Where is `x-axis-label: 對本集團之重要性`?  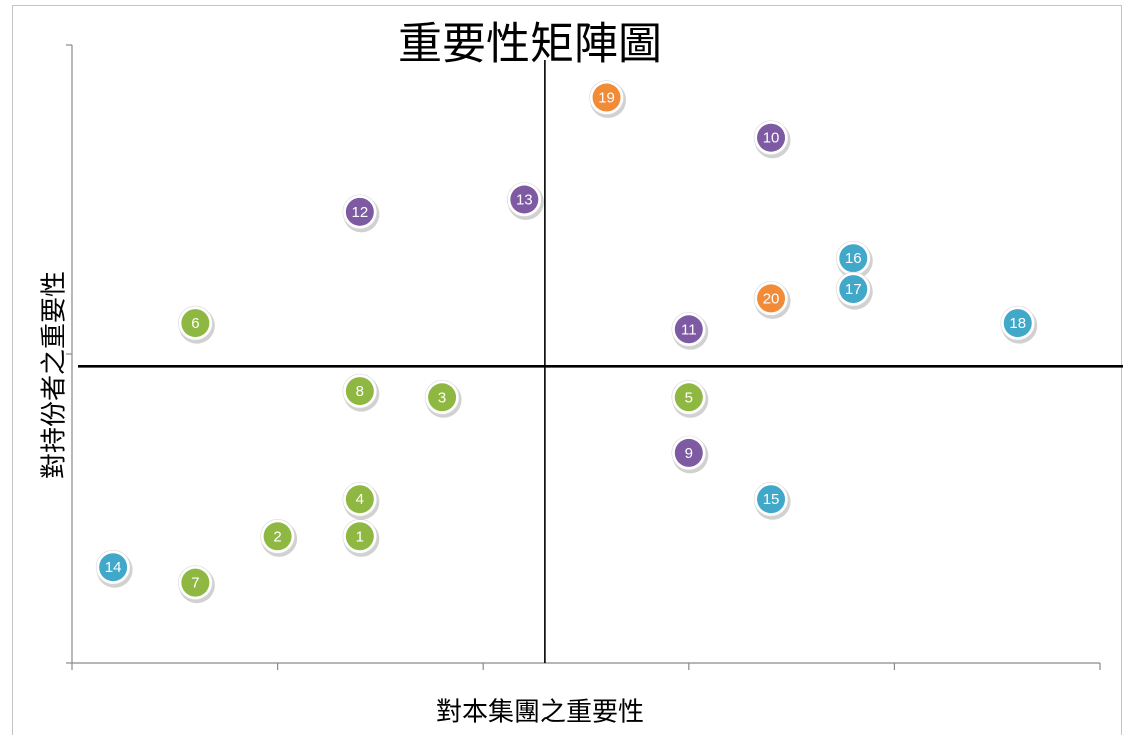 x-axis-label: 對本集團之重要性 is located at coordinates (540, 712).